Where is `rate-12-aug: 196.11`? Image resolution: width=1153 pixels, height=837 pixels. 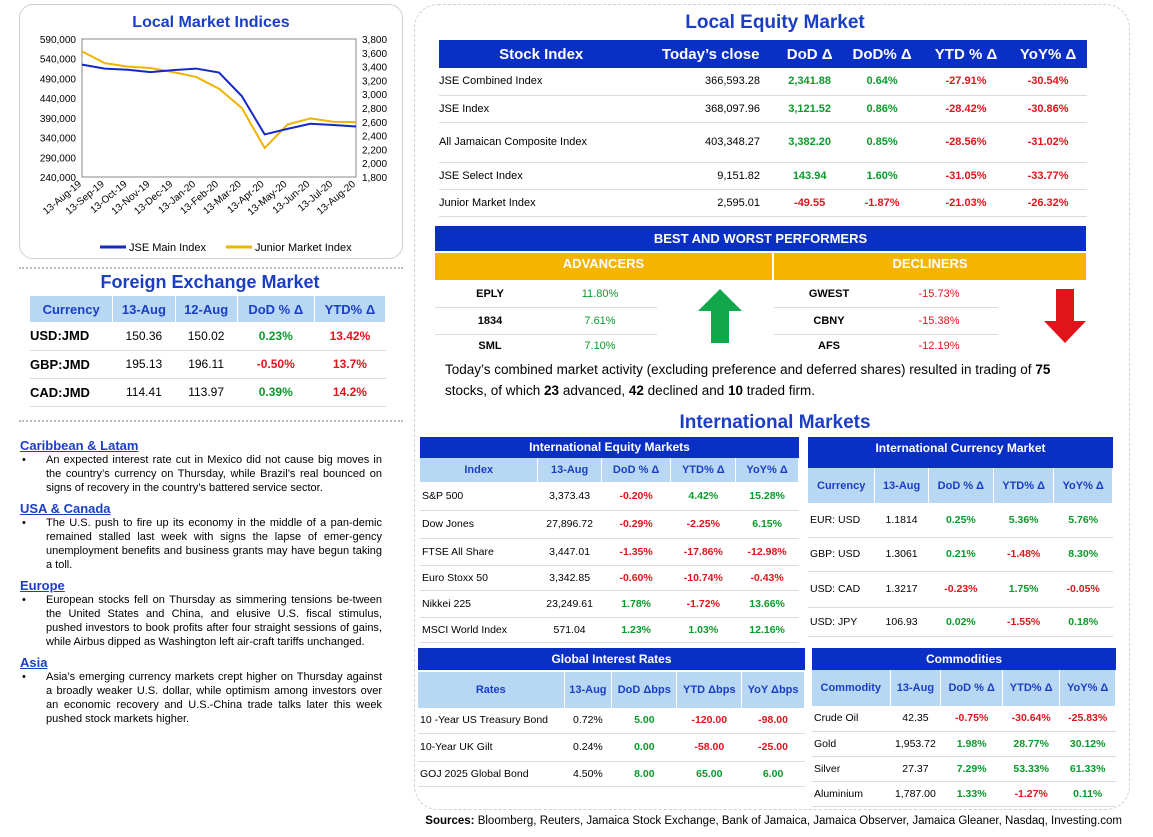 rate-12-aug: 196.11 is located at coordinates (206, 364).